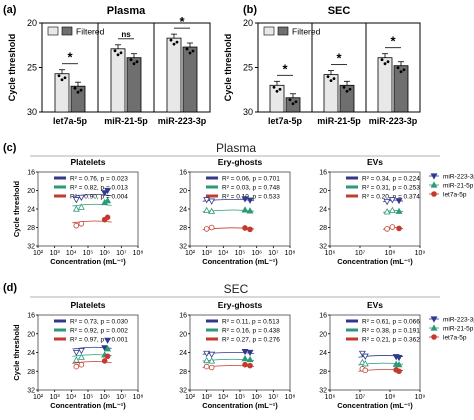  I want to click on stats-label: R² = 0.06, p = 0.701, so click(251, 179).